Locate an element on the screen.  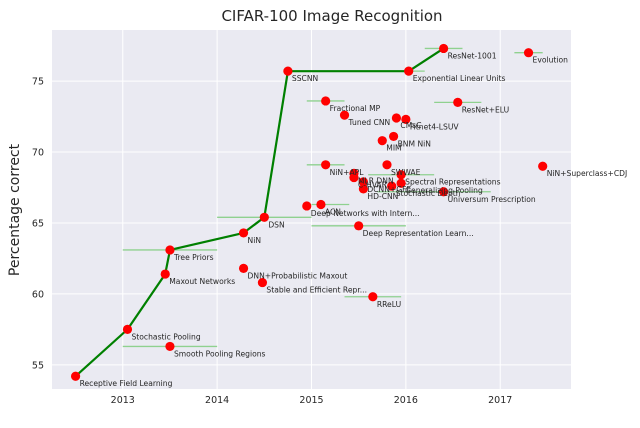
x-tick-label: 2015 is located at coordinates (311, 400).